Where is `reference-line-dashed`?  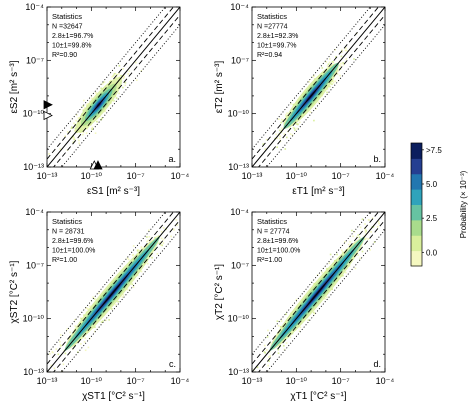 reference-line-dashed is located at coordinates (315, 83).